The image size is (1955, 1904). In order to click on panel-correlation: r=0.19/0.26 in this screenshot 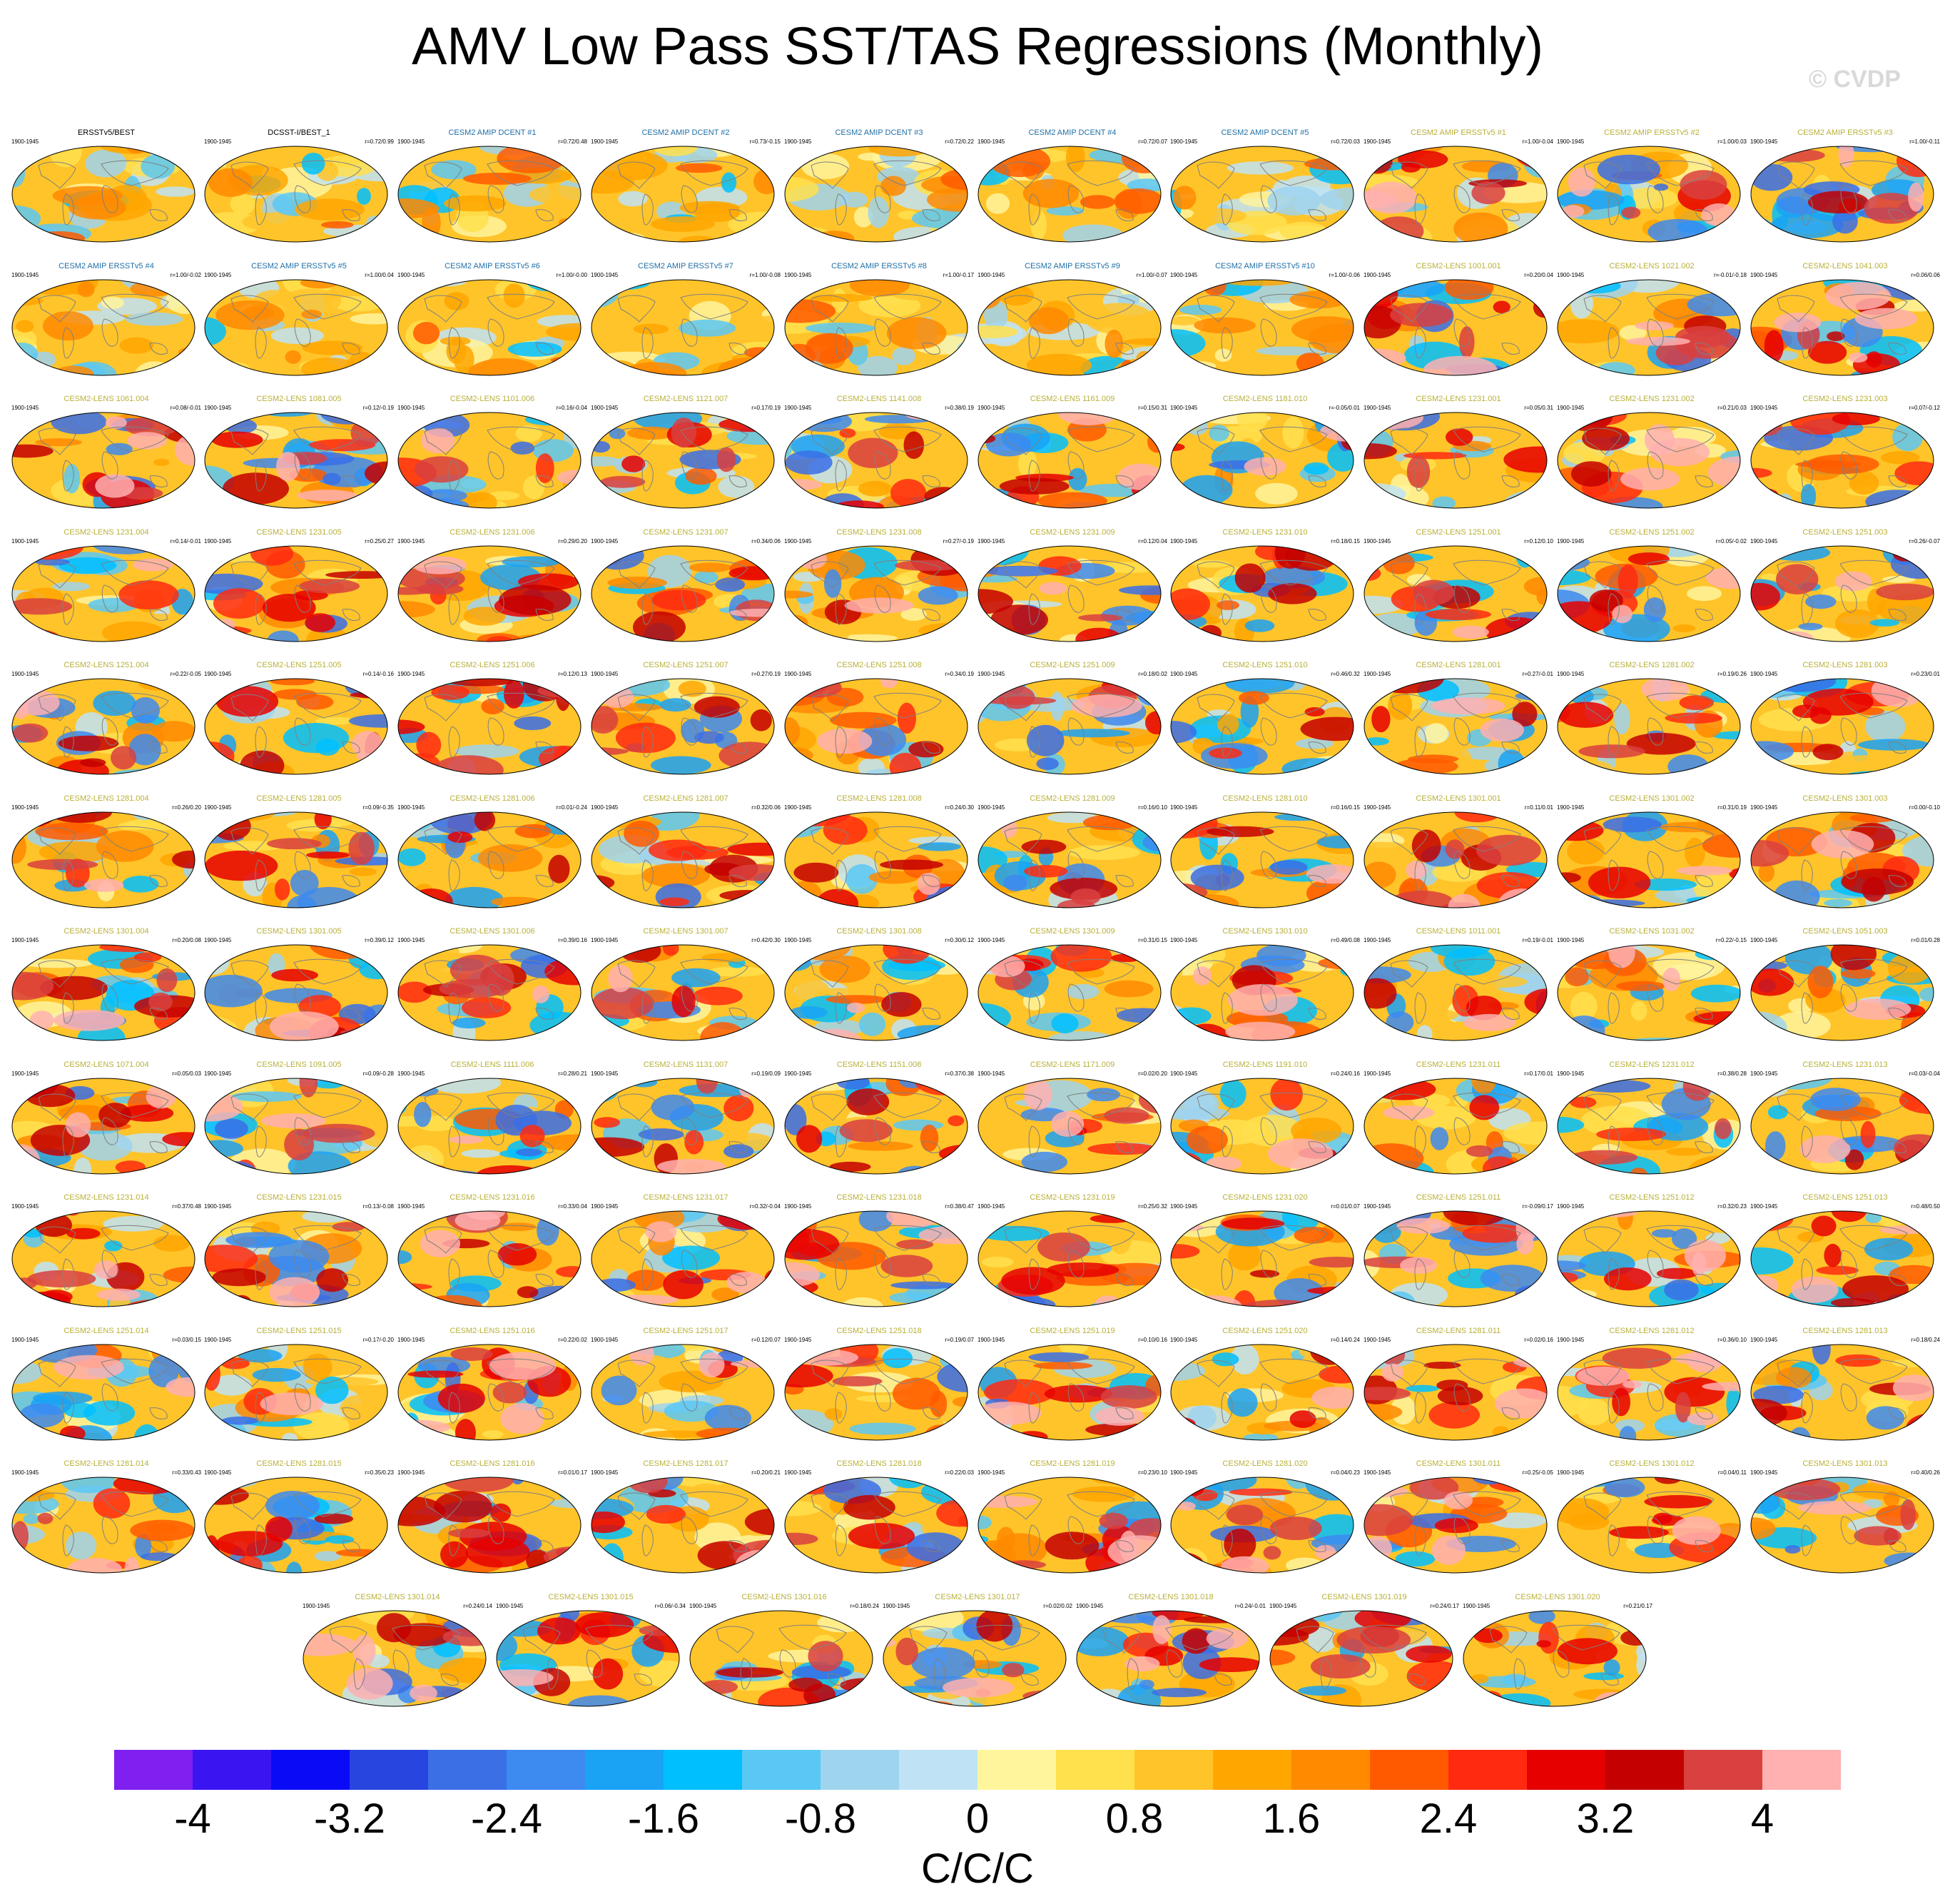, I will do `click(1732, 674)`.